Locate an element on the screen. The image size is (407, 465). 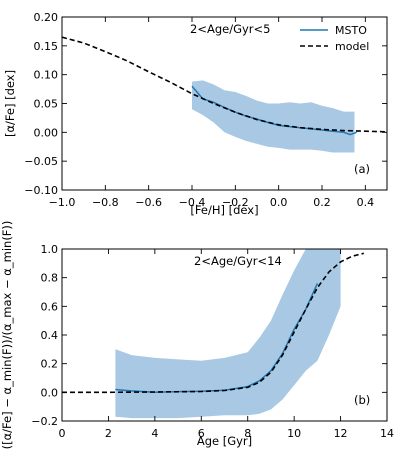
y-tick-label: −0.2 is located at coordinates (44, 421).